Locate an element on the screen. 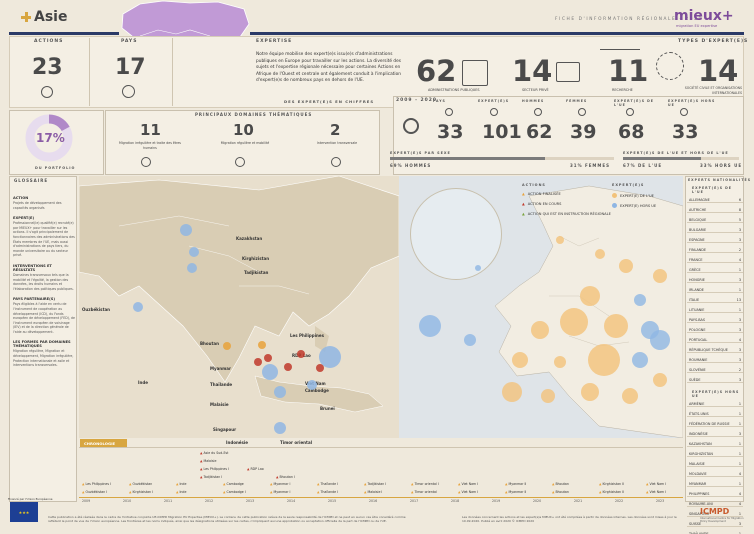  briefcase-icon is located at coordinates (568, 72).